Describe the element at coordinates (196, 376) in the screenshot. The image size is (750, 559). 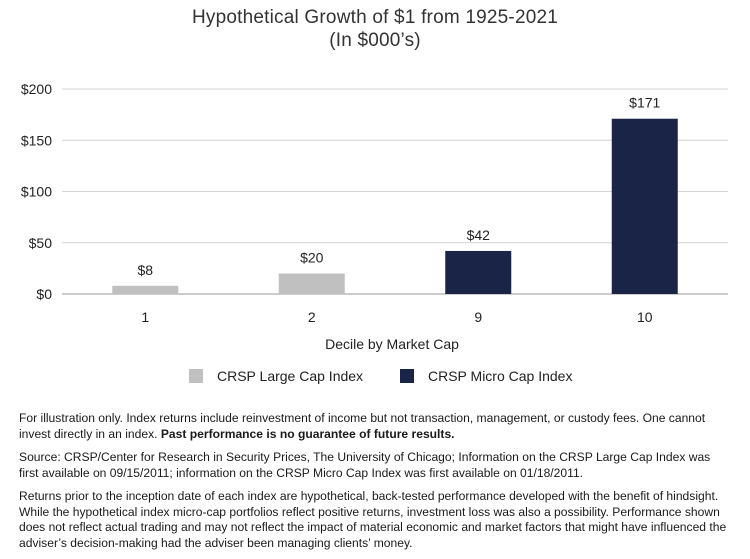
I see `legend-swatch-large-cap` at that location.